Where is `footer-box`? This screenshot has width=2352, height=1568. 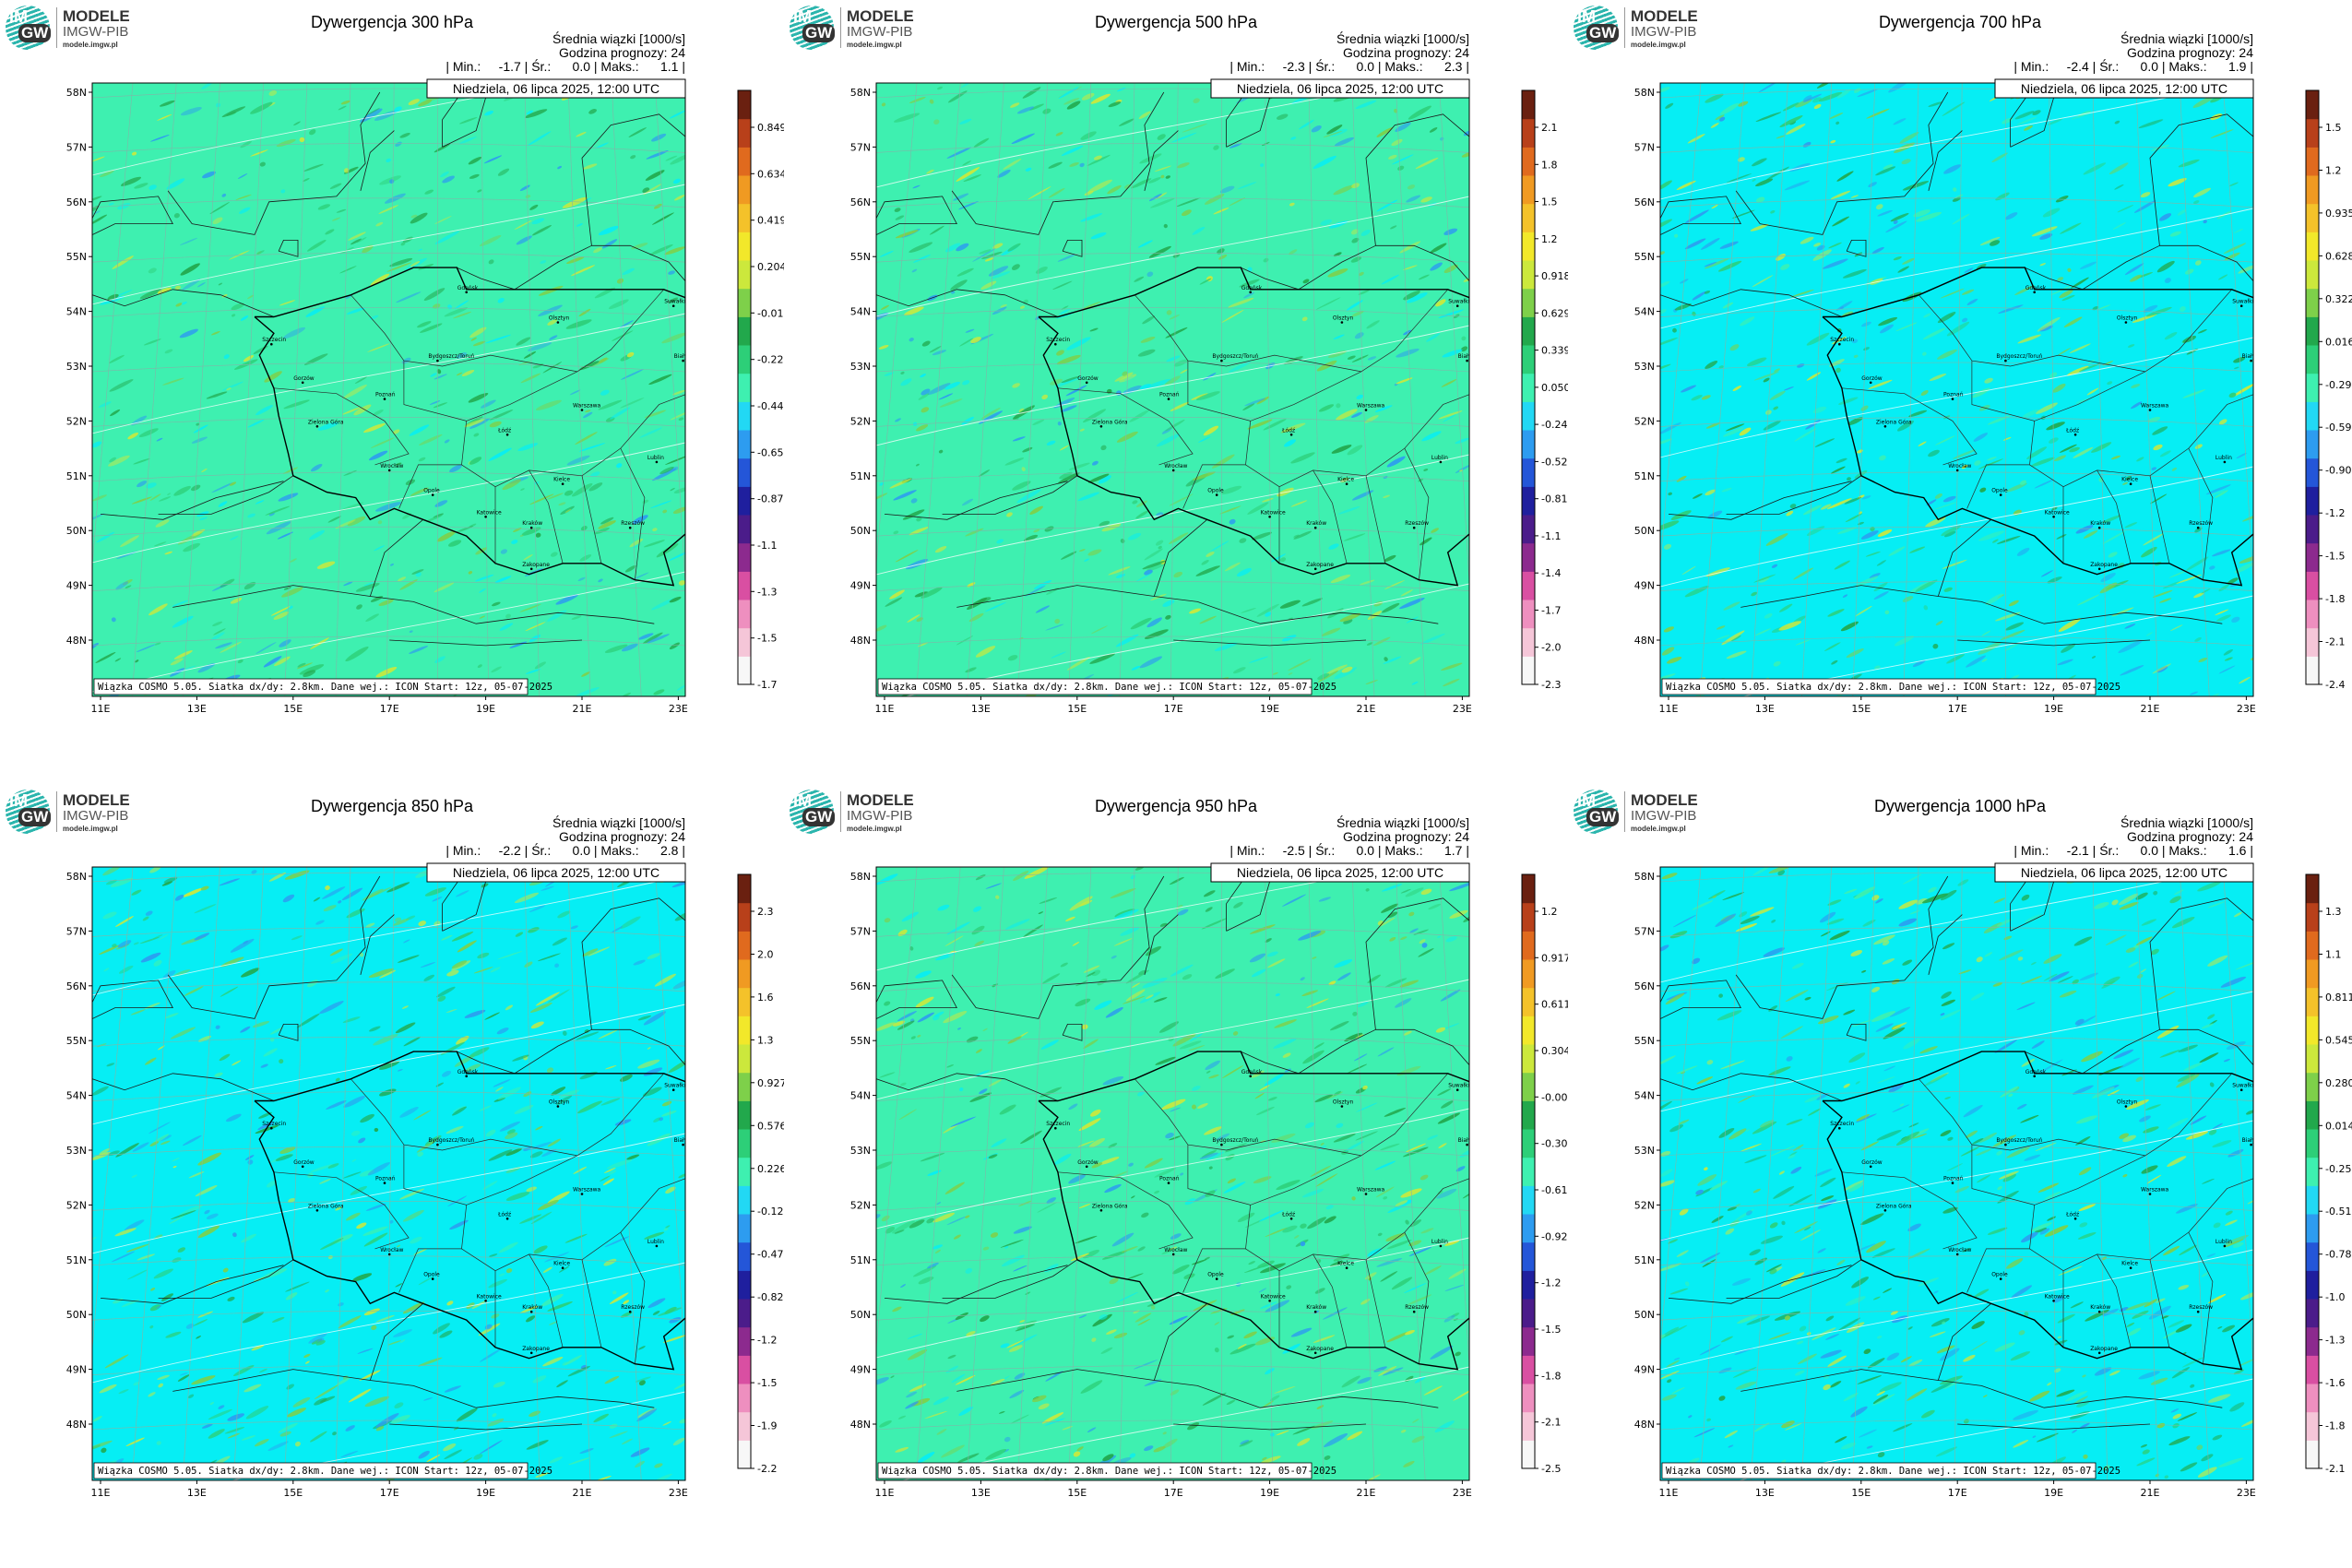 footer-box is located at coordinates (1879, 1470).